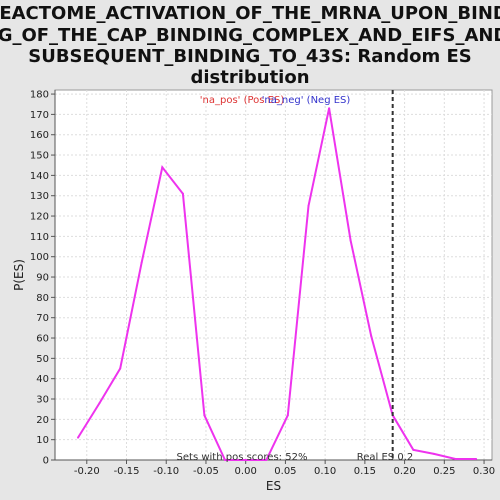 The width and height of the screenshot is (500, 500). Describe the element at coordinates (42, 379) in the screenshot. I see `y-tick-label: 40` at that location.